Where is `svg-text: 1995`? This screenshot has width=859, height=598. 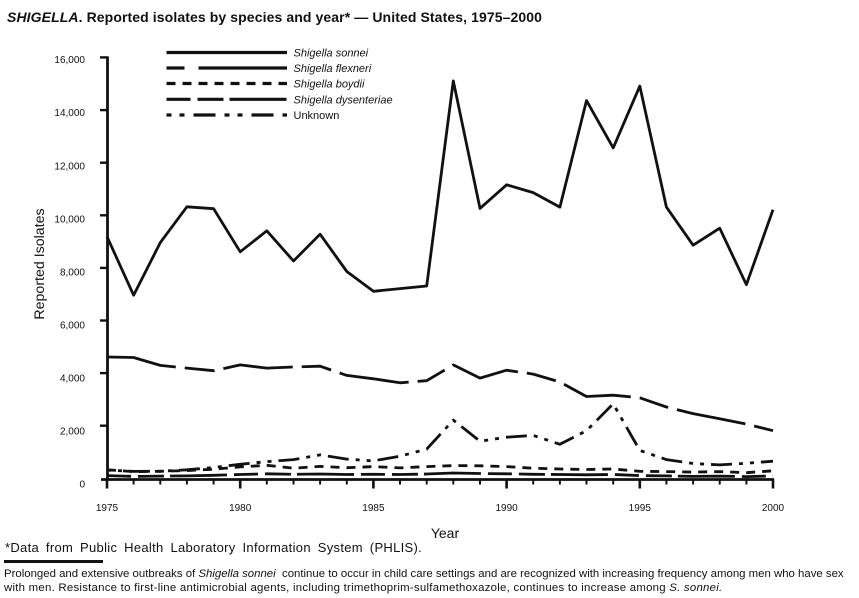 svg-text: 1995 is located at coordinates (640, 508).